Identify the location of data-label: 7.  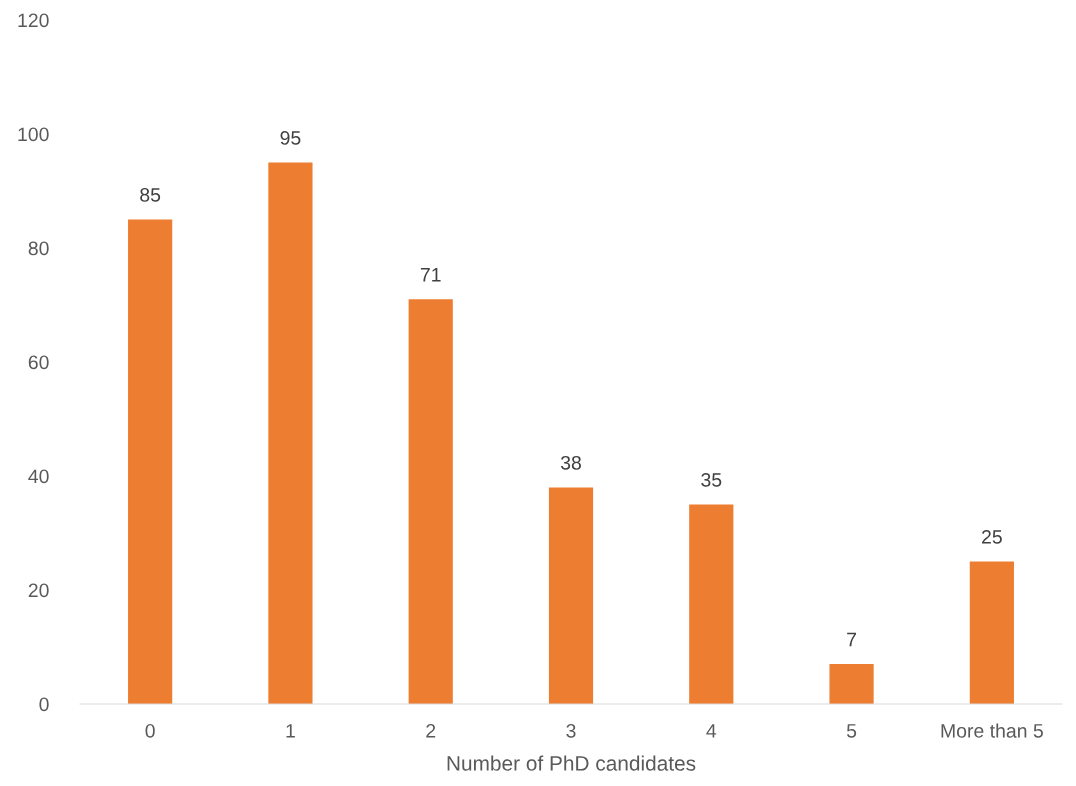
(851, 639).